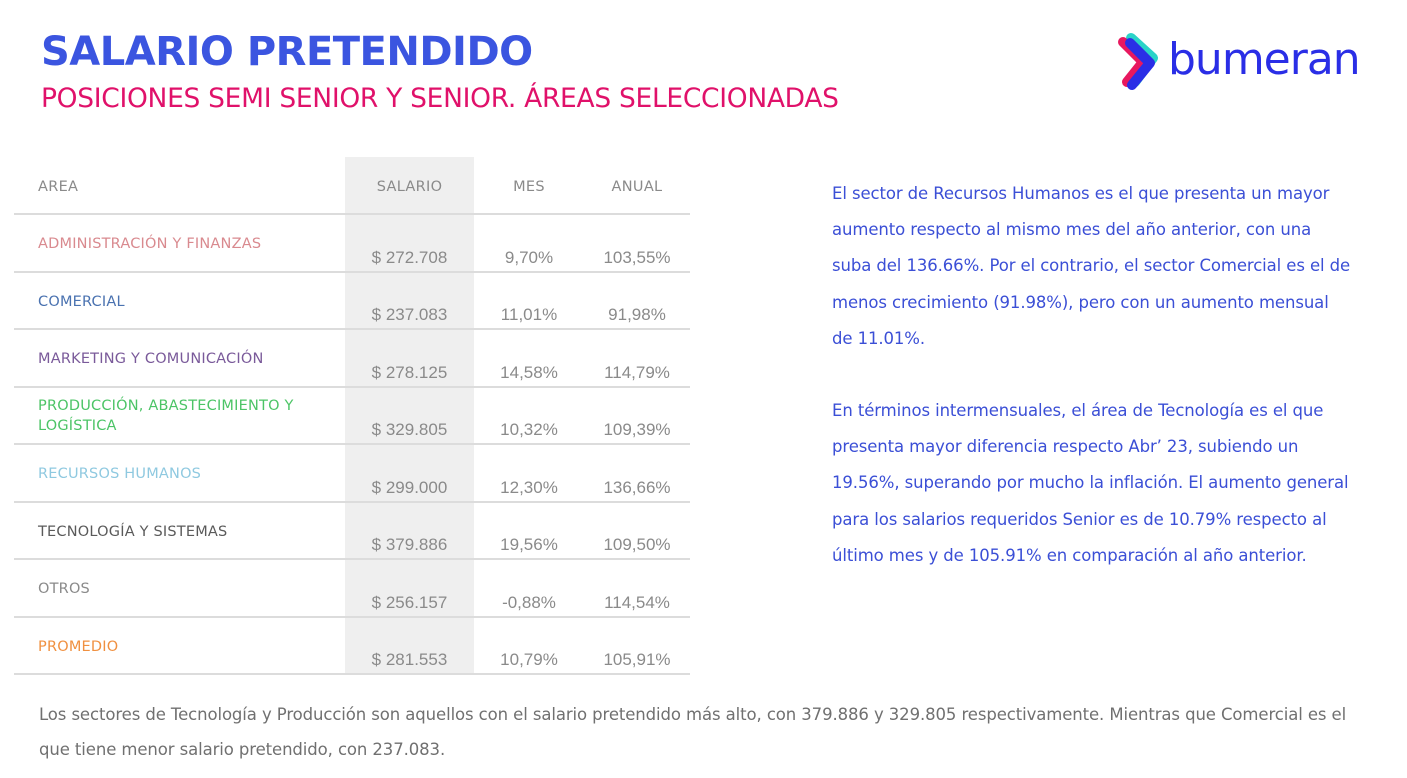 Image resolution: width=1407 pixels, height=778 pixels. What do you see at coordinates (637, 473) in the screenshot?
I see `anual-cell: 136,66%` at bounding box center [637, 473].